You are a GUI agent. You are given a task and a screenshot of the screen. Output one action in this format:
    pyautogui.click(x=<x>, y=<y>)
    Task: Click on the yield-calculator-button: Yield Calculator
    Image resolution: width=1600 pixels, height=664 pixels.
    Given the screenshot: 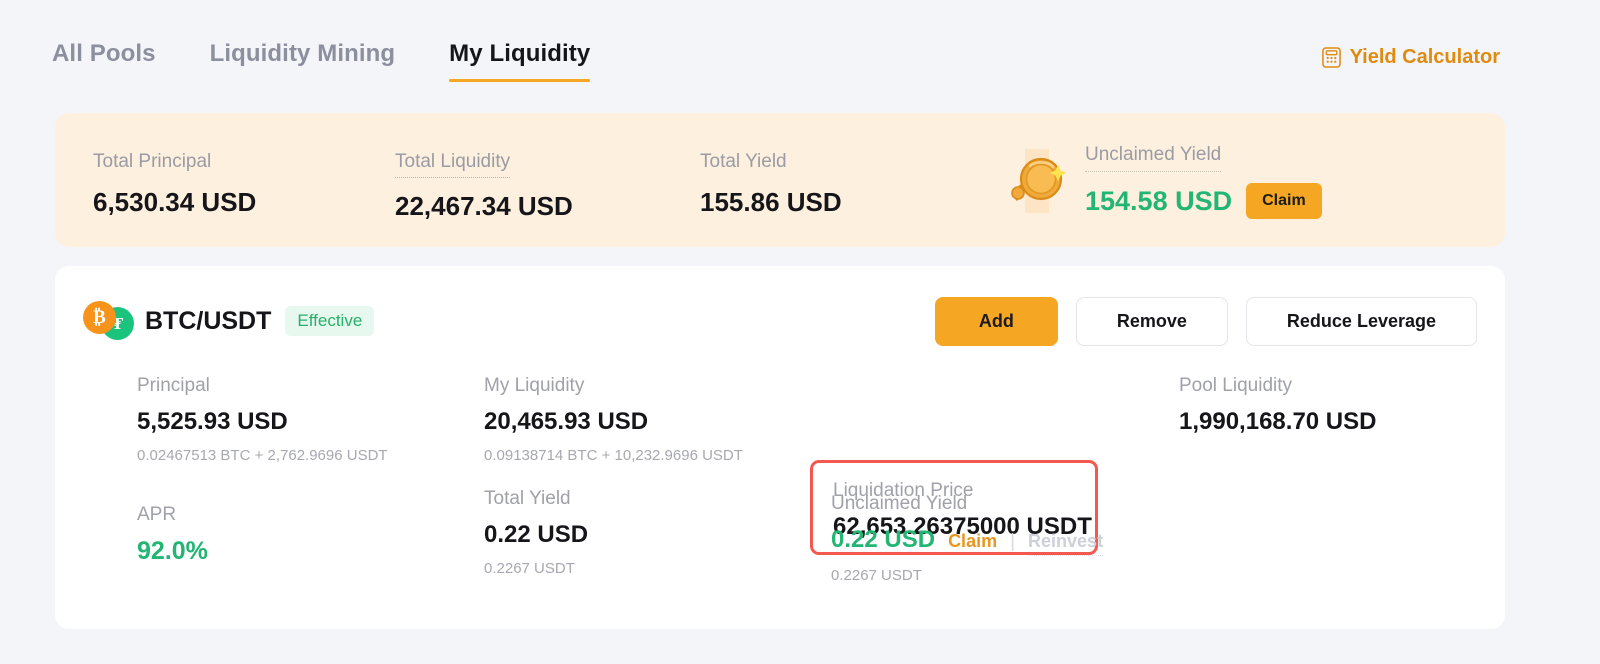 What is the action you would take?
    pyautogui.click(x=1410, y=57)
    